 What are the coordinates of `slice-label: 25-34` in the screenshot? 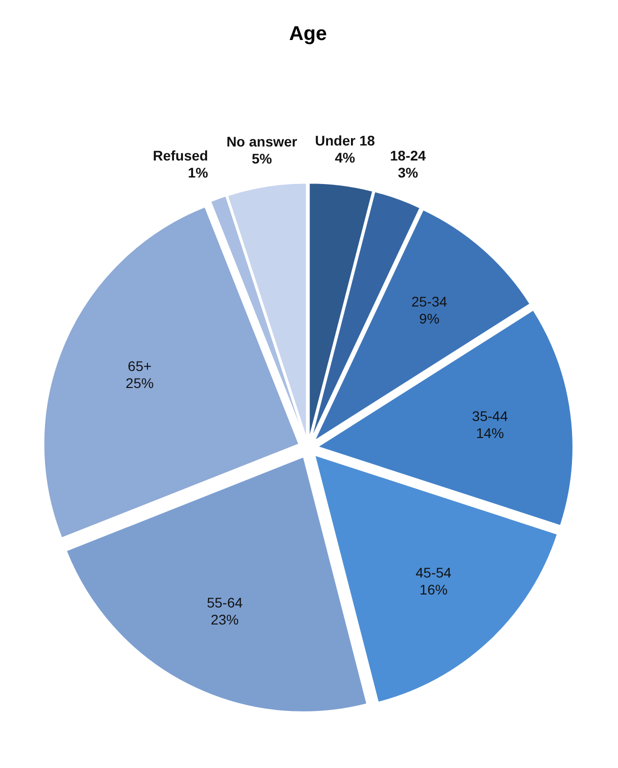 It's located at (429, 301).